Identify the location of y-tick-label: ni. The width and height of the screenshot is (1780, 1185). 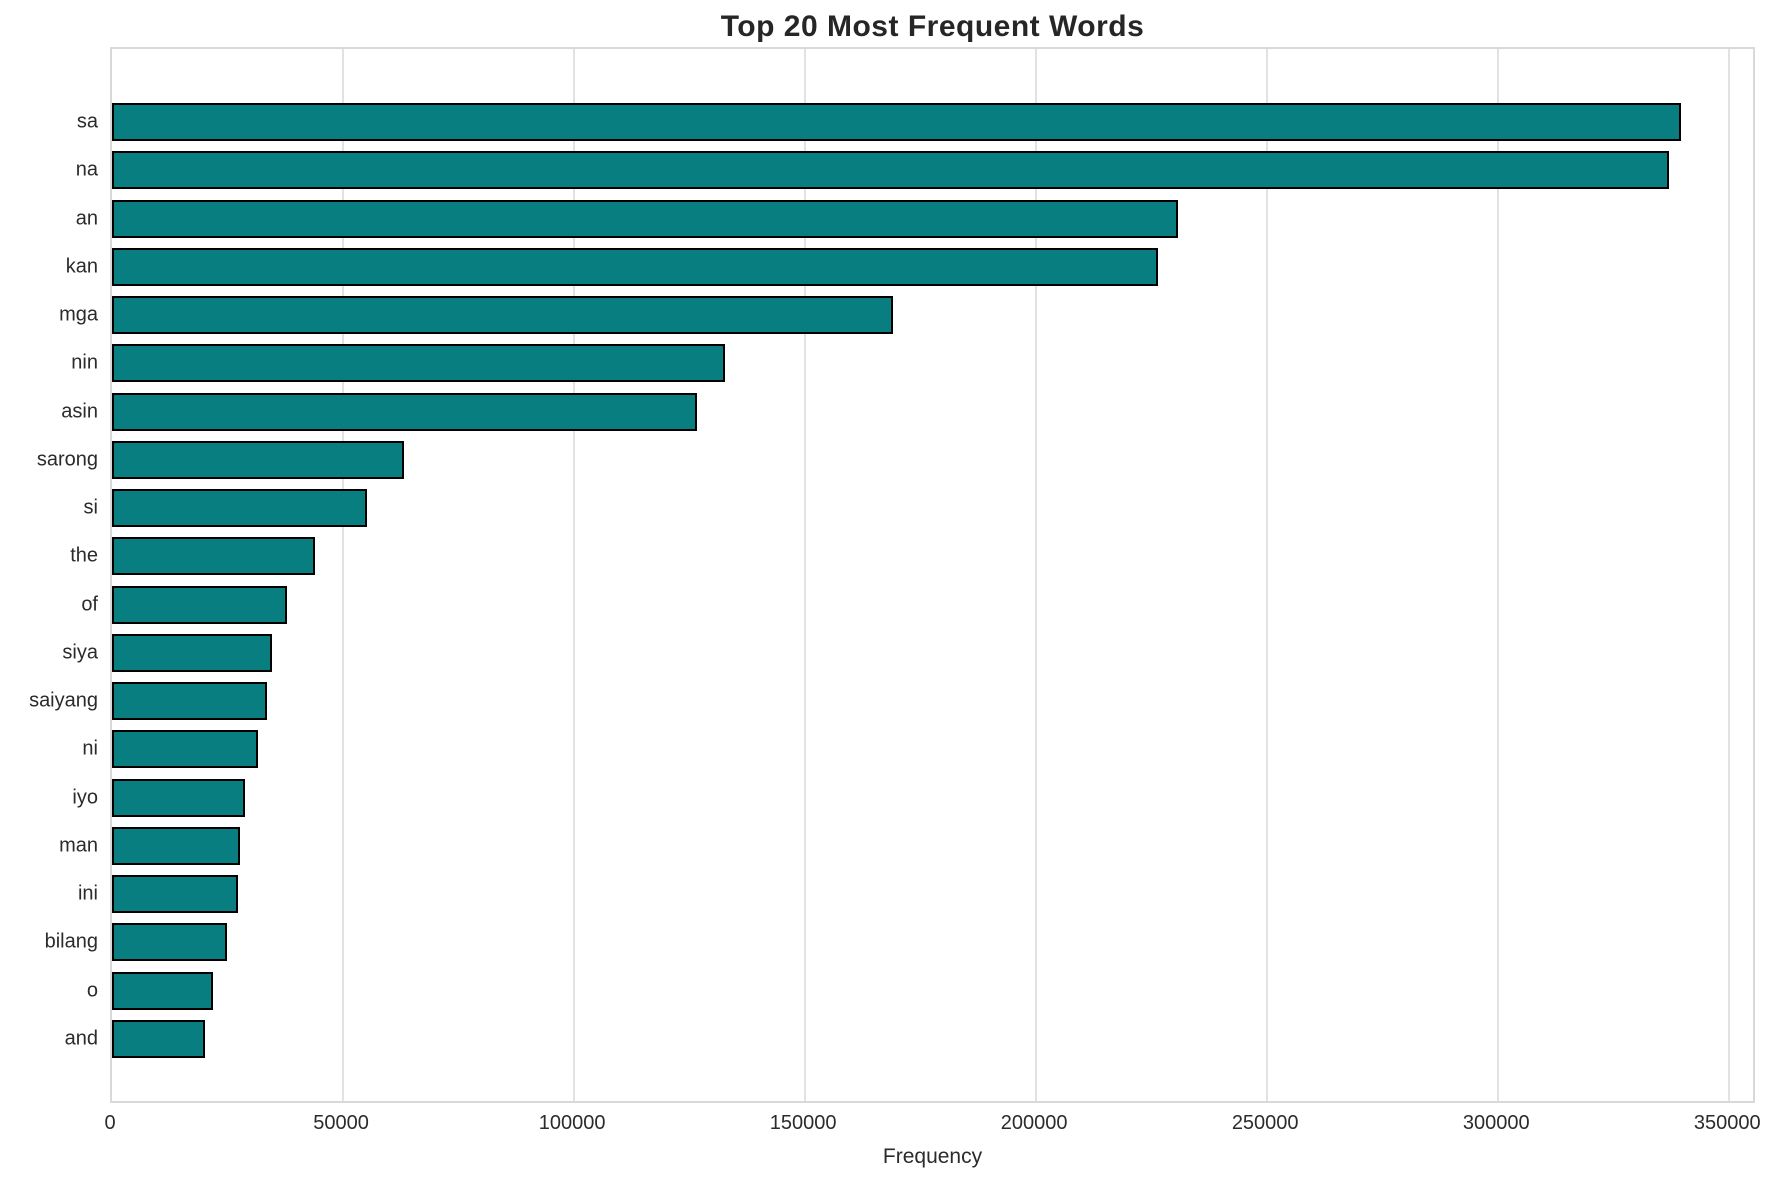
(90, 748).